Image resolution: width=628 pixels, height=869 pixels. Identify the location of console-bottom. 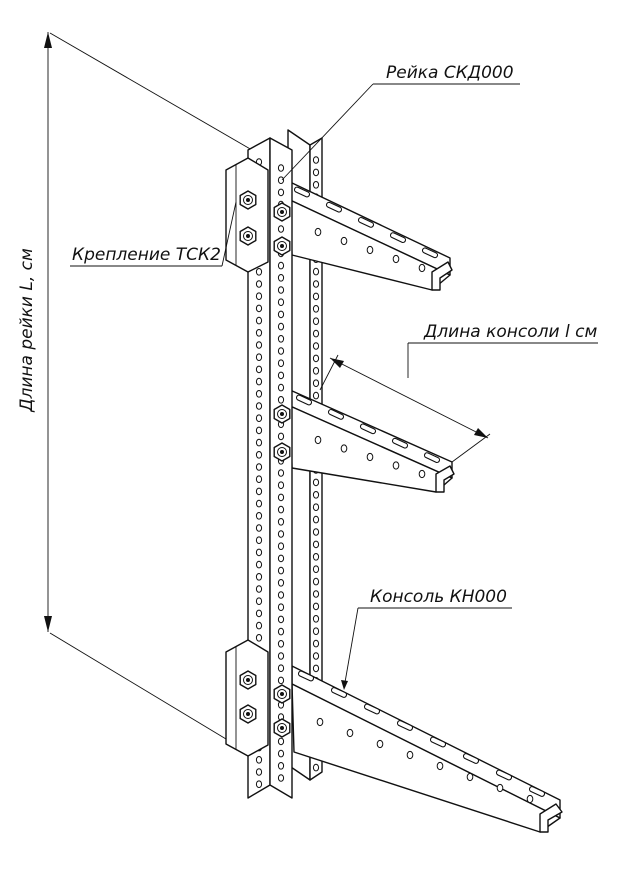
(427, 749).